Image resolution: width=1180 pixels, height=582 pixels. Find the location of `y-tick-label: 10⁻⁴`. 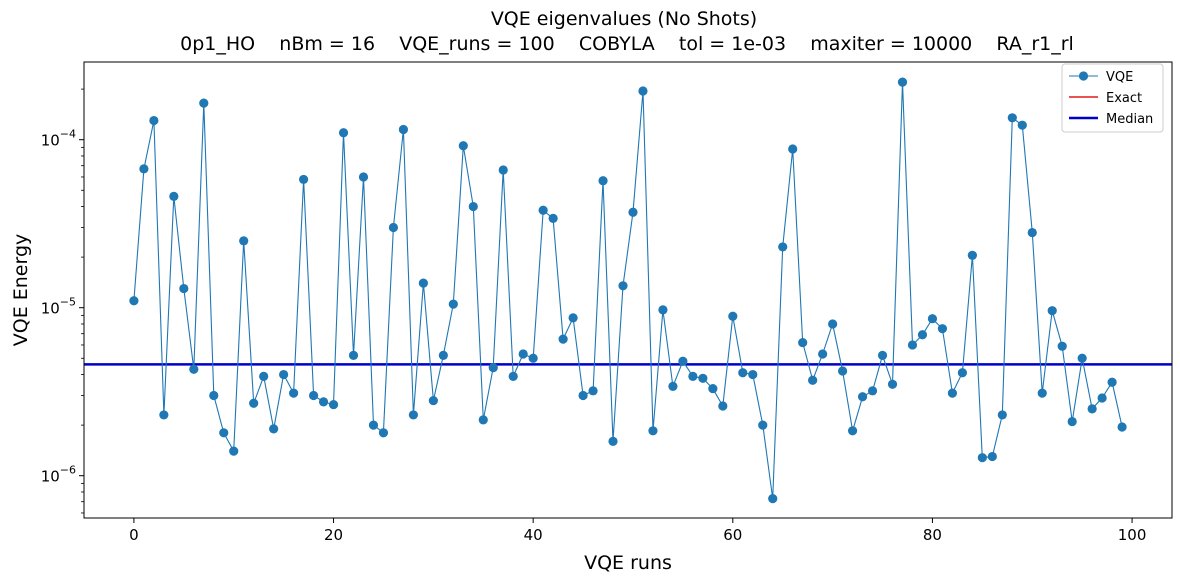

y-tick-label: 10⁻⁴ is located at coordinates (58, 139).